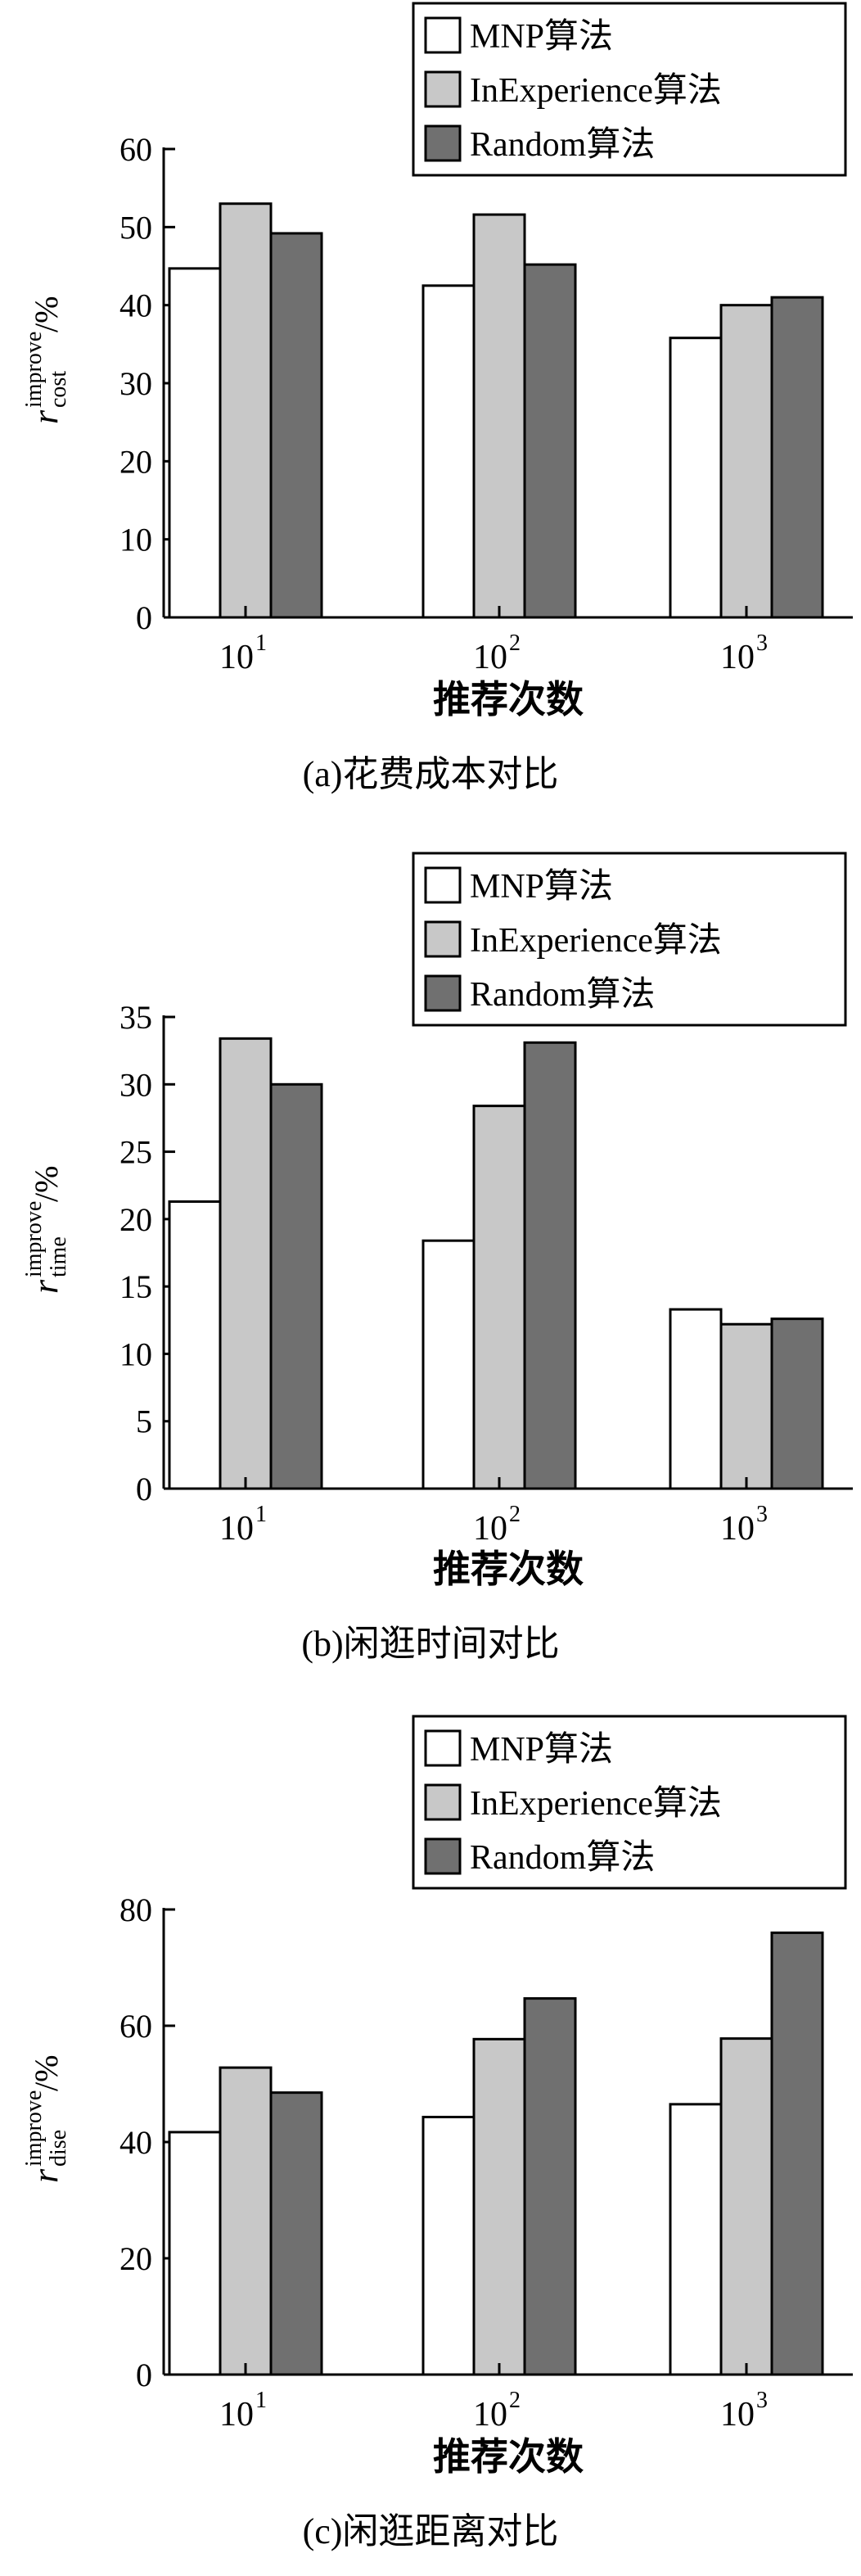 Image resolution: width=861 pixels, height=2576 pixels. I want to click on y-tick-label: 5, so click(144, 1421).